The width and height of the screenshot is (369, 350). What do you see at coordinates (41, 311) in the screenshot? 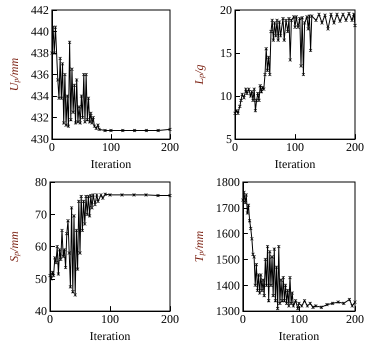
I see `y-tick-label: 40` at bounding box center [41, 311].